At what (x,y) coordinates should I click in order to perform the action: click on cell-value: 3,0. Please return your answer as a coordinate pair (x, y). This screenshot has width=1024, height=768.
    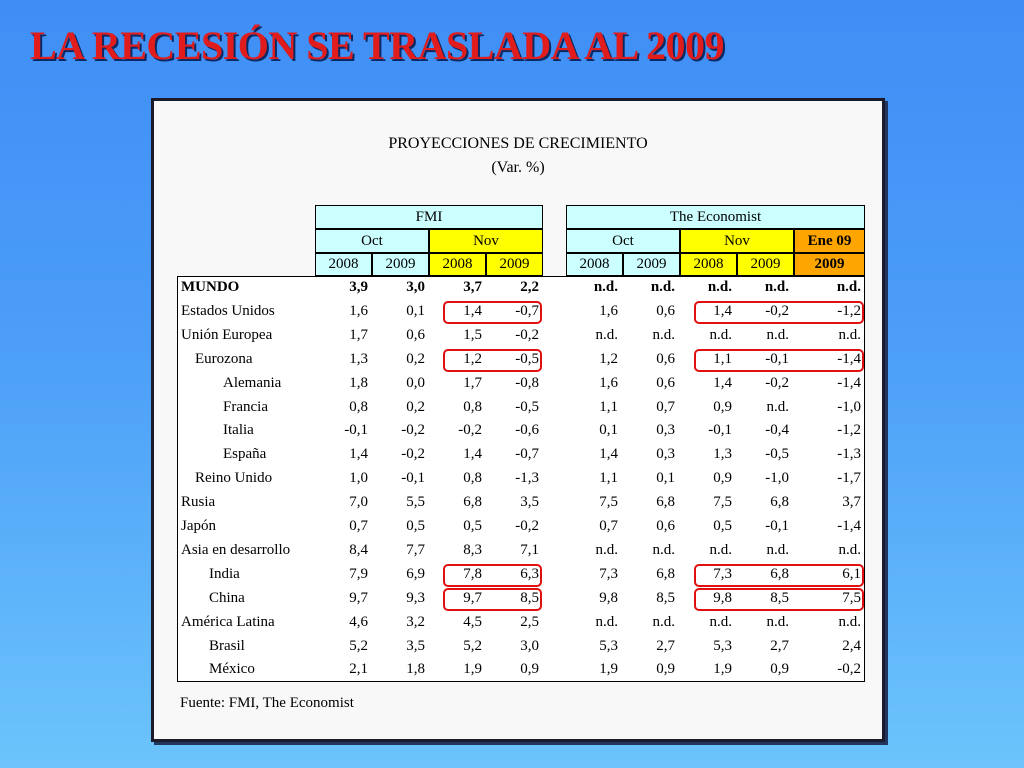
    Looking at the image, I should click on (529, 645).